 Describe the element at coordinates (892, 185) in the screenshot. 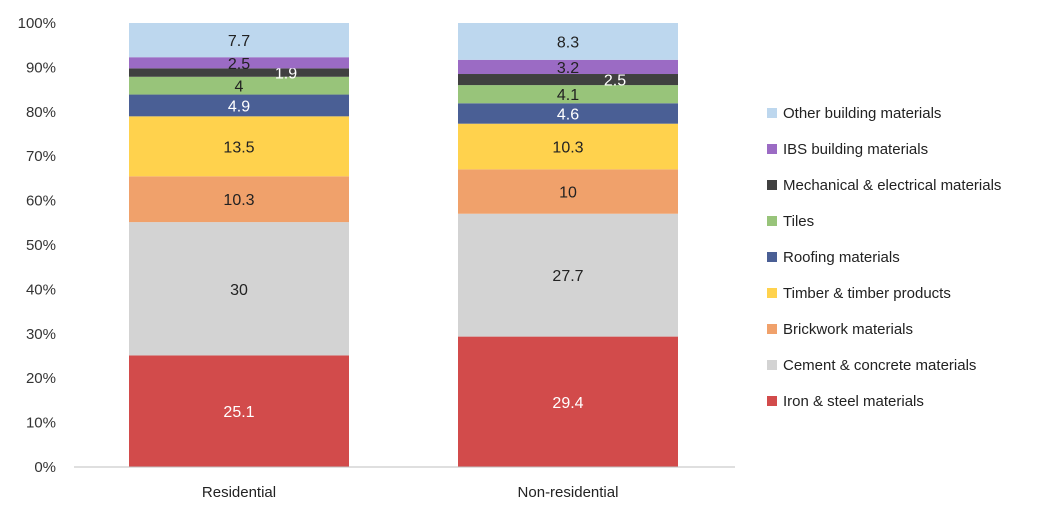

I see `legend-label: Mechanical & electrical materials` at that location.